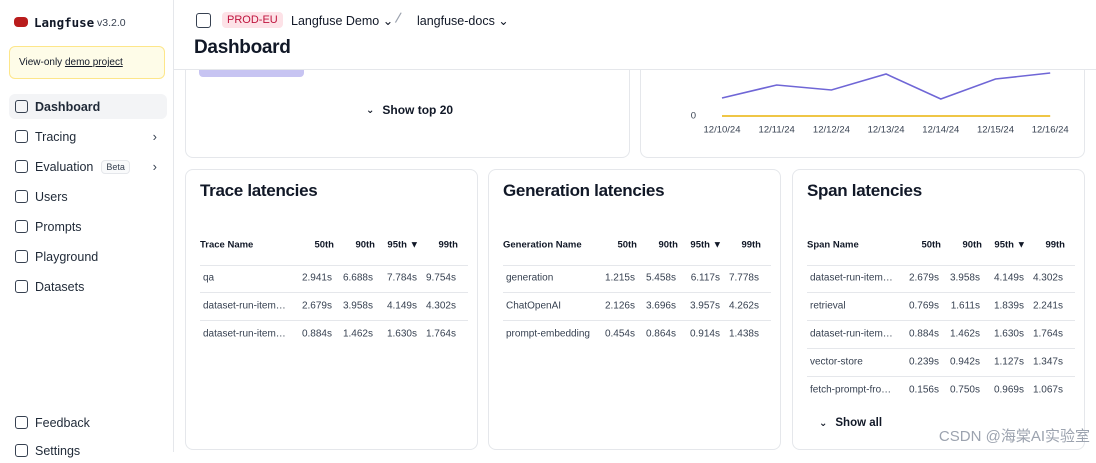 The image size is (1096, 463). Describe the element at coordinates (242, 48) in the screenshot. I see `page-title: Dashboard` at that location.